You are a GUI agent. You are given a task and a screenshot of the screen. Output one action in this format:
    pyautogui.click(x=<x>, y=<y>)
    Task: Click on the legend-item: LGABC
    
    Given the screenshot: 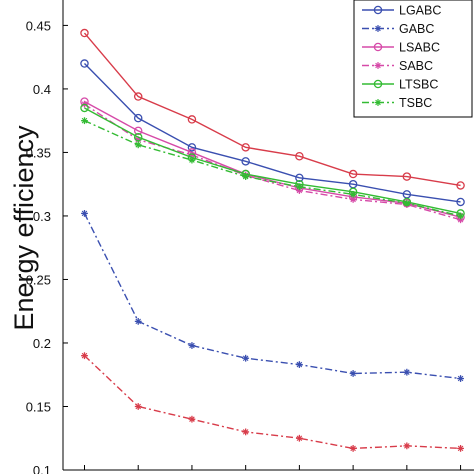 What is the action you would take?
    pyautogui.click(x=401, y=11)
    